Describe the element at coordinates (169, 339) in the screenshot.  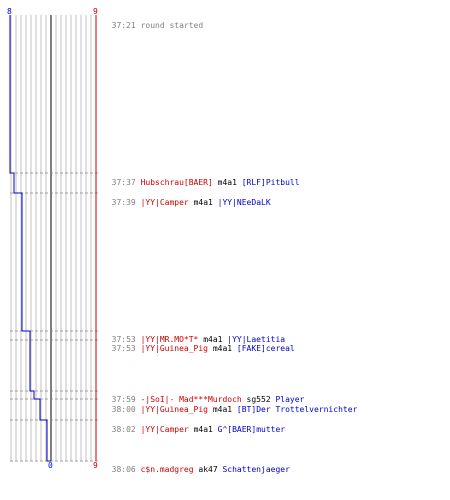
I see `killer-name: |YY|MR.MO*T*` at that location.